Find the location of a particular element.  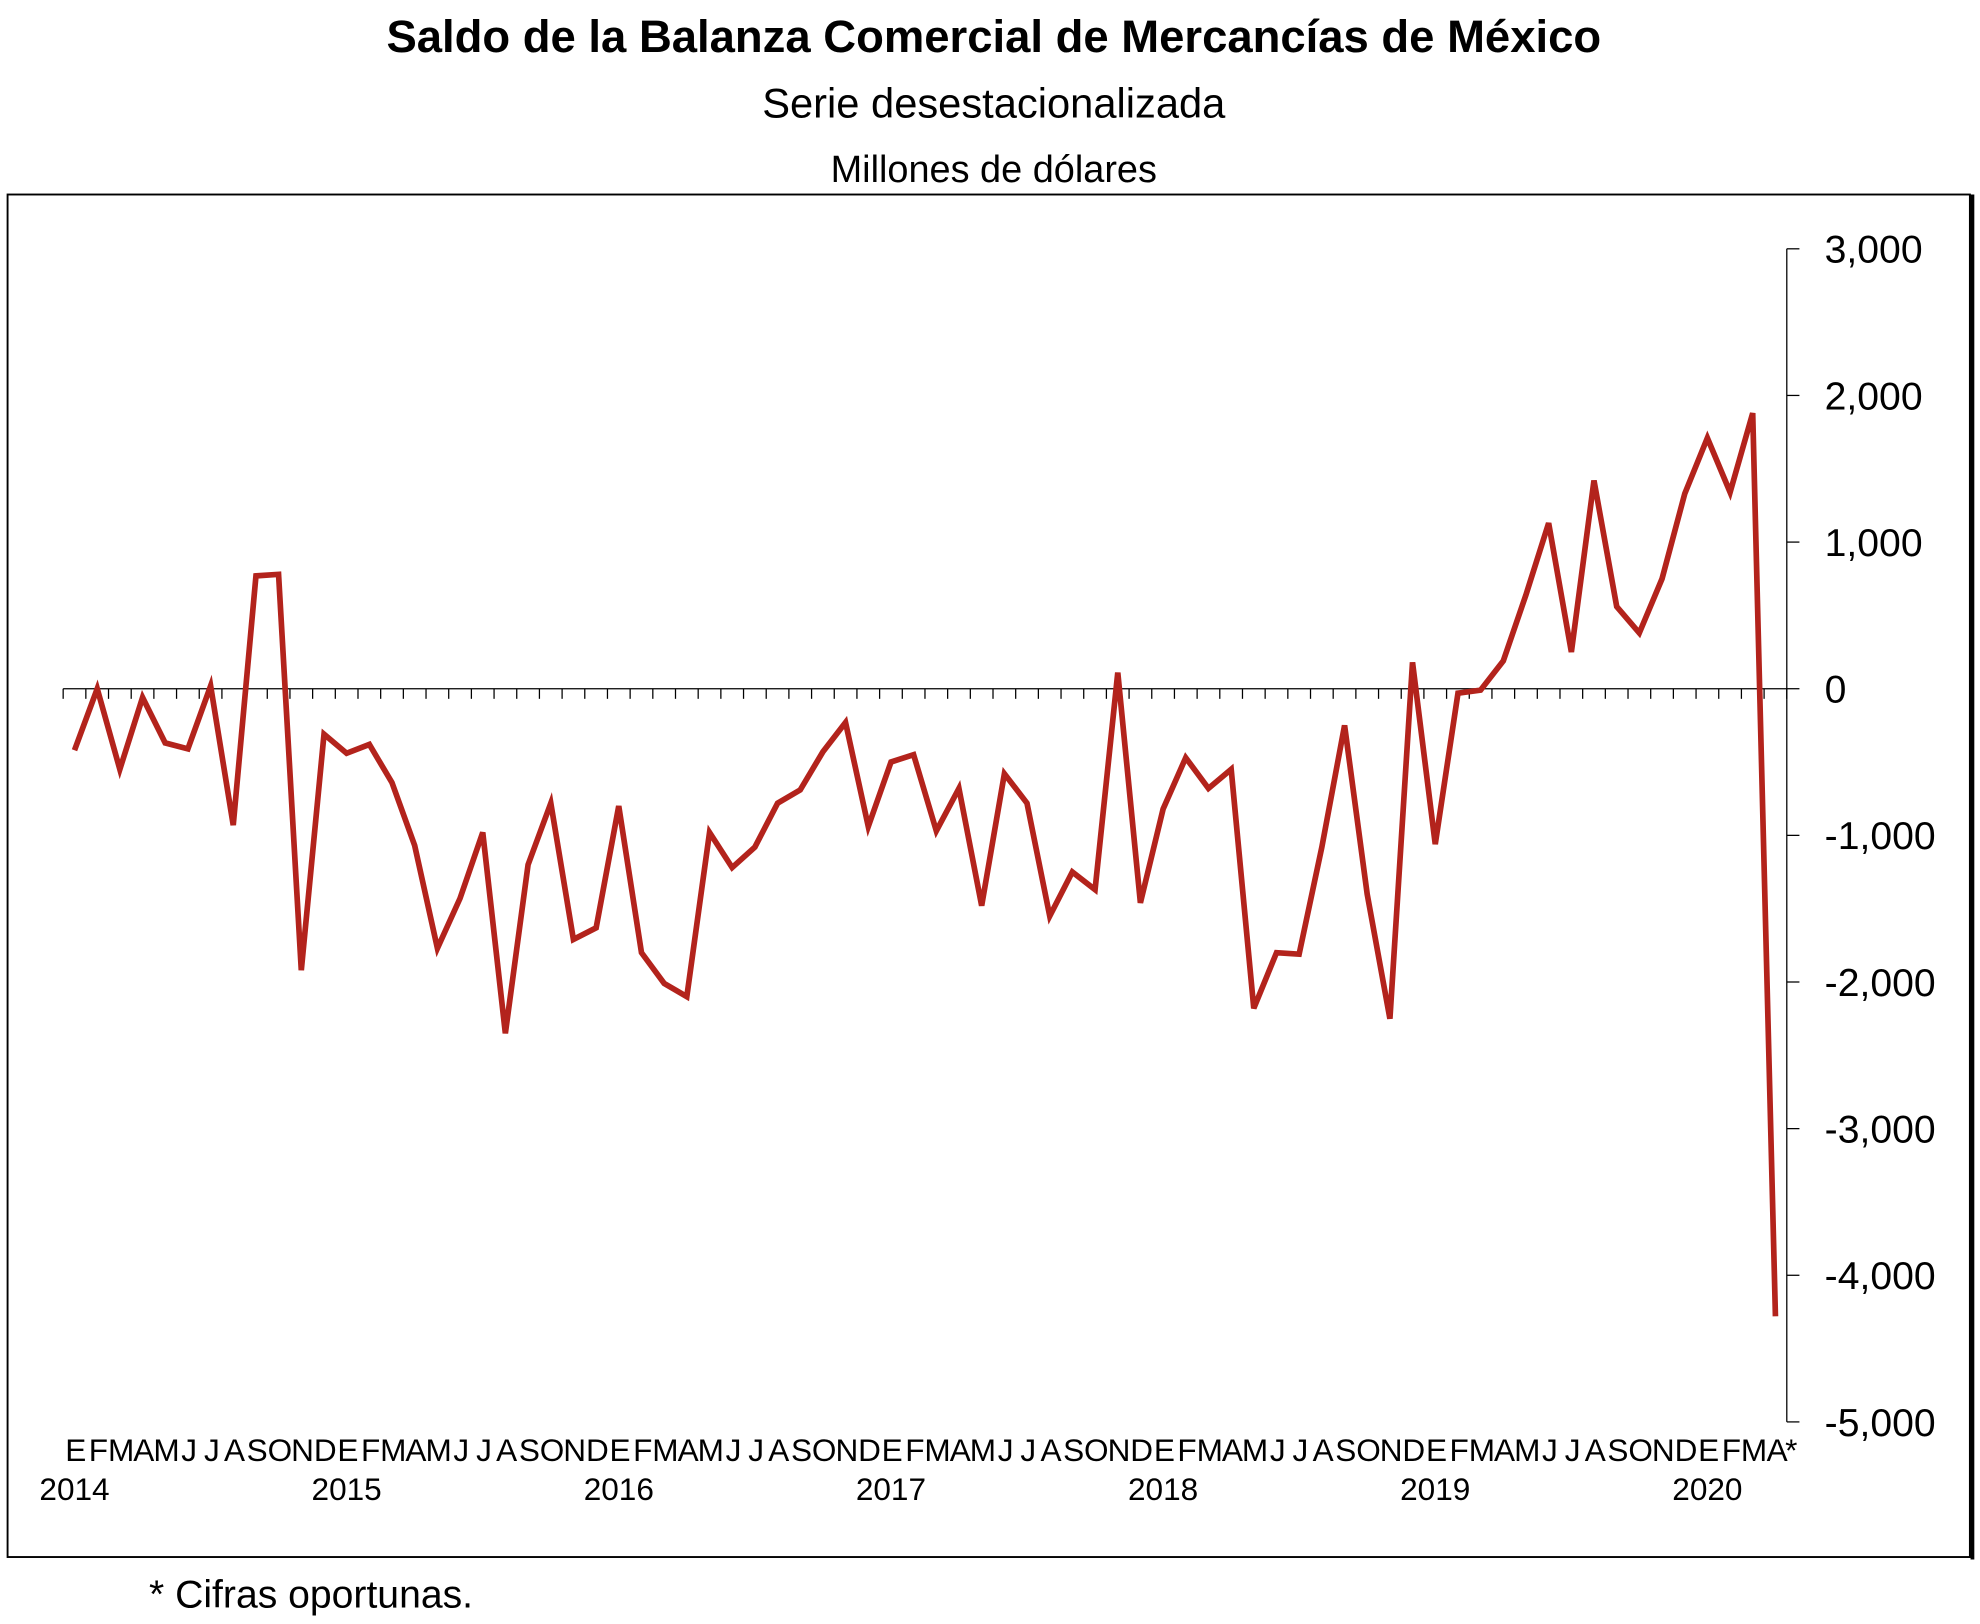

y-axis-label: Millones de dólares is located at coordinates (994, 170).